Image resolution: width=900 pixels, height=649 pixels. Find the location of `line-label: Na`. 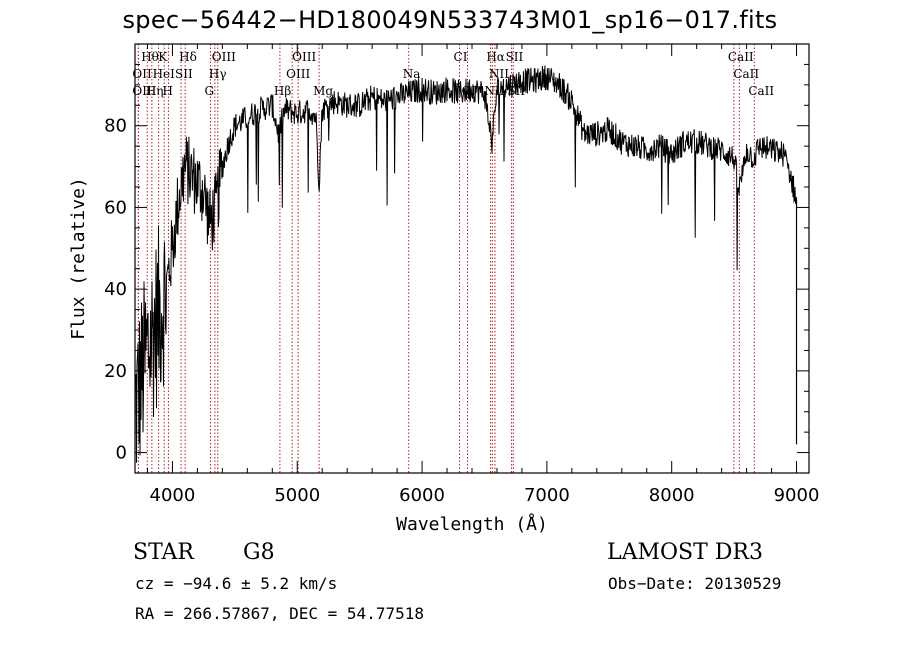

line-label: Na is located at coordinates (412, 74).